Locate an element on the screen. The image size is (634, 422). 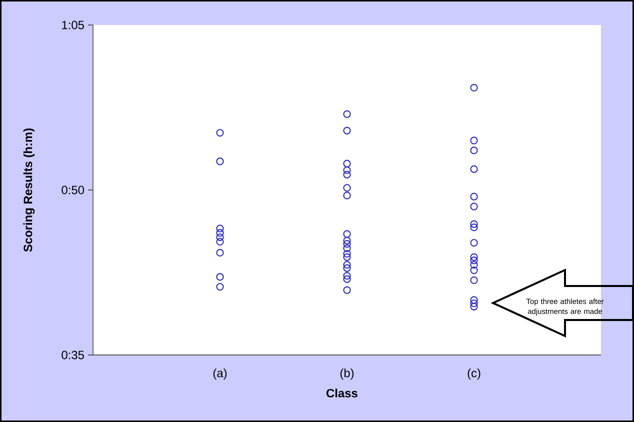
y-tick-label: 0:35 is located at coordinates (73, 355).